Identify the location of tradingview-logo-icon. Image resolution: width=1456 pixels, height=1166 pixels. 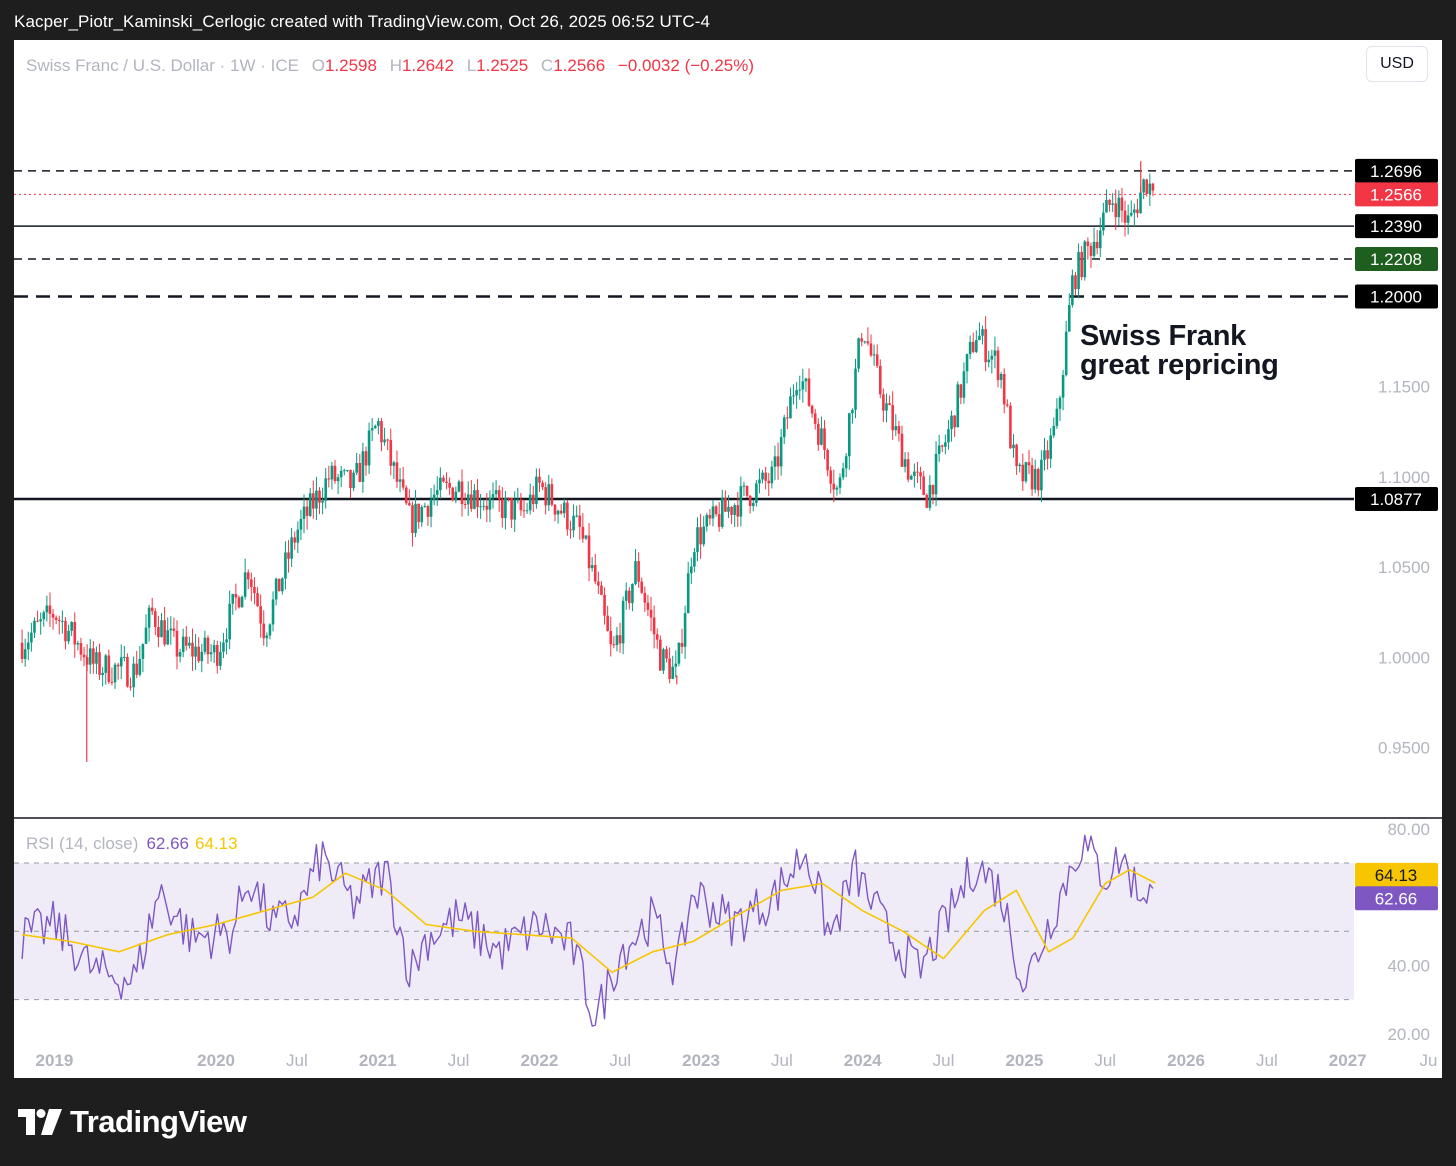
(40, 1122).